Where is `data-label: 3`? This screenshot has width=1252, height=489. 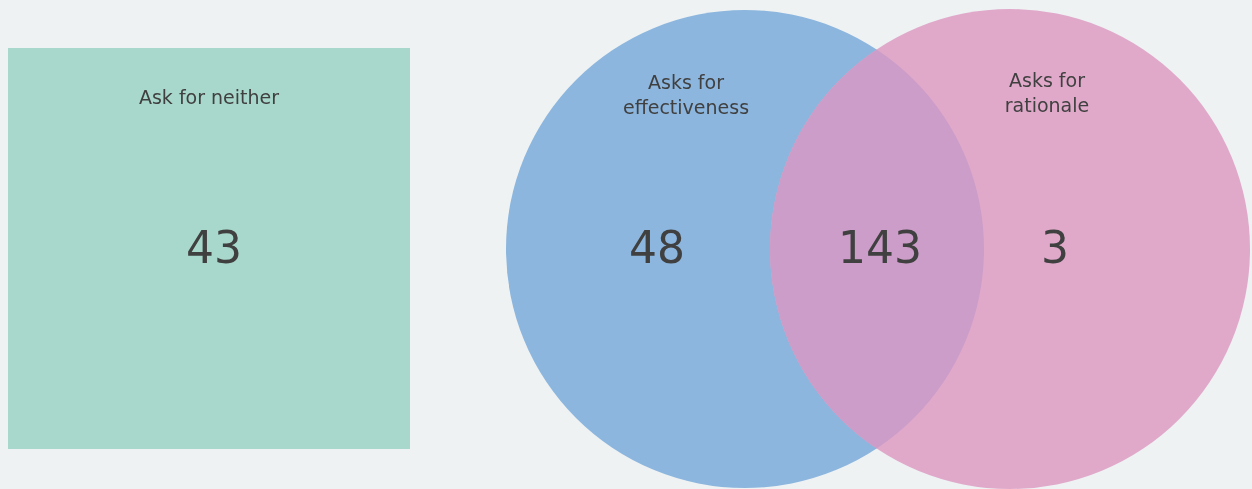 data-label: 3 is located at coordinates (1055, 247).